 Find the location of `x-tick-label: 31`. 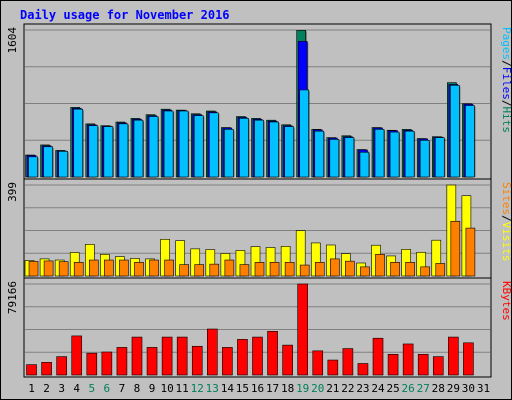

x-tick-label: 31 is located at coordinates (483, 388).